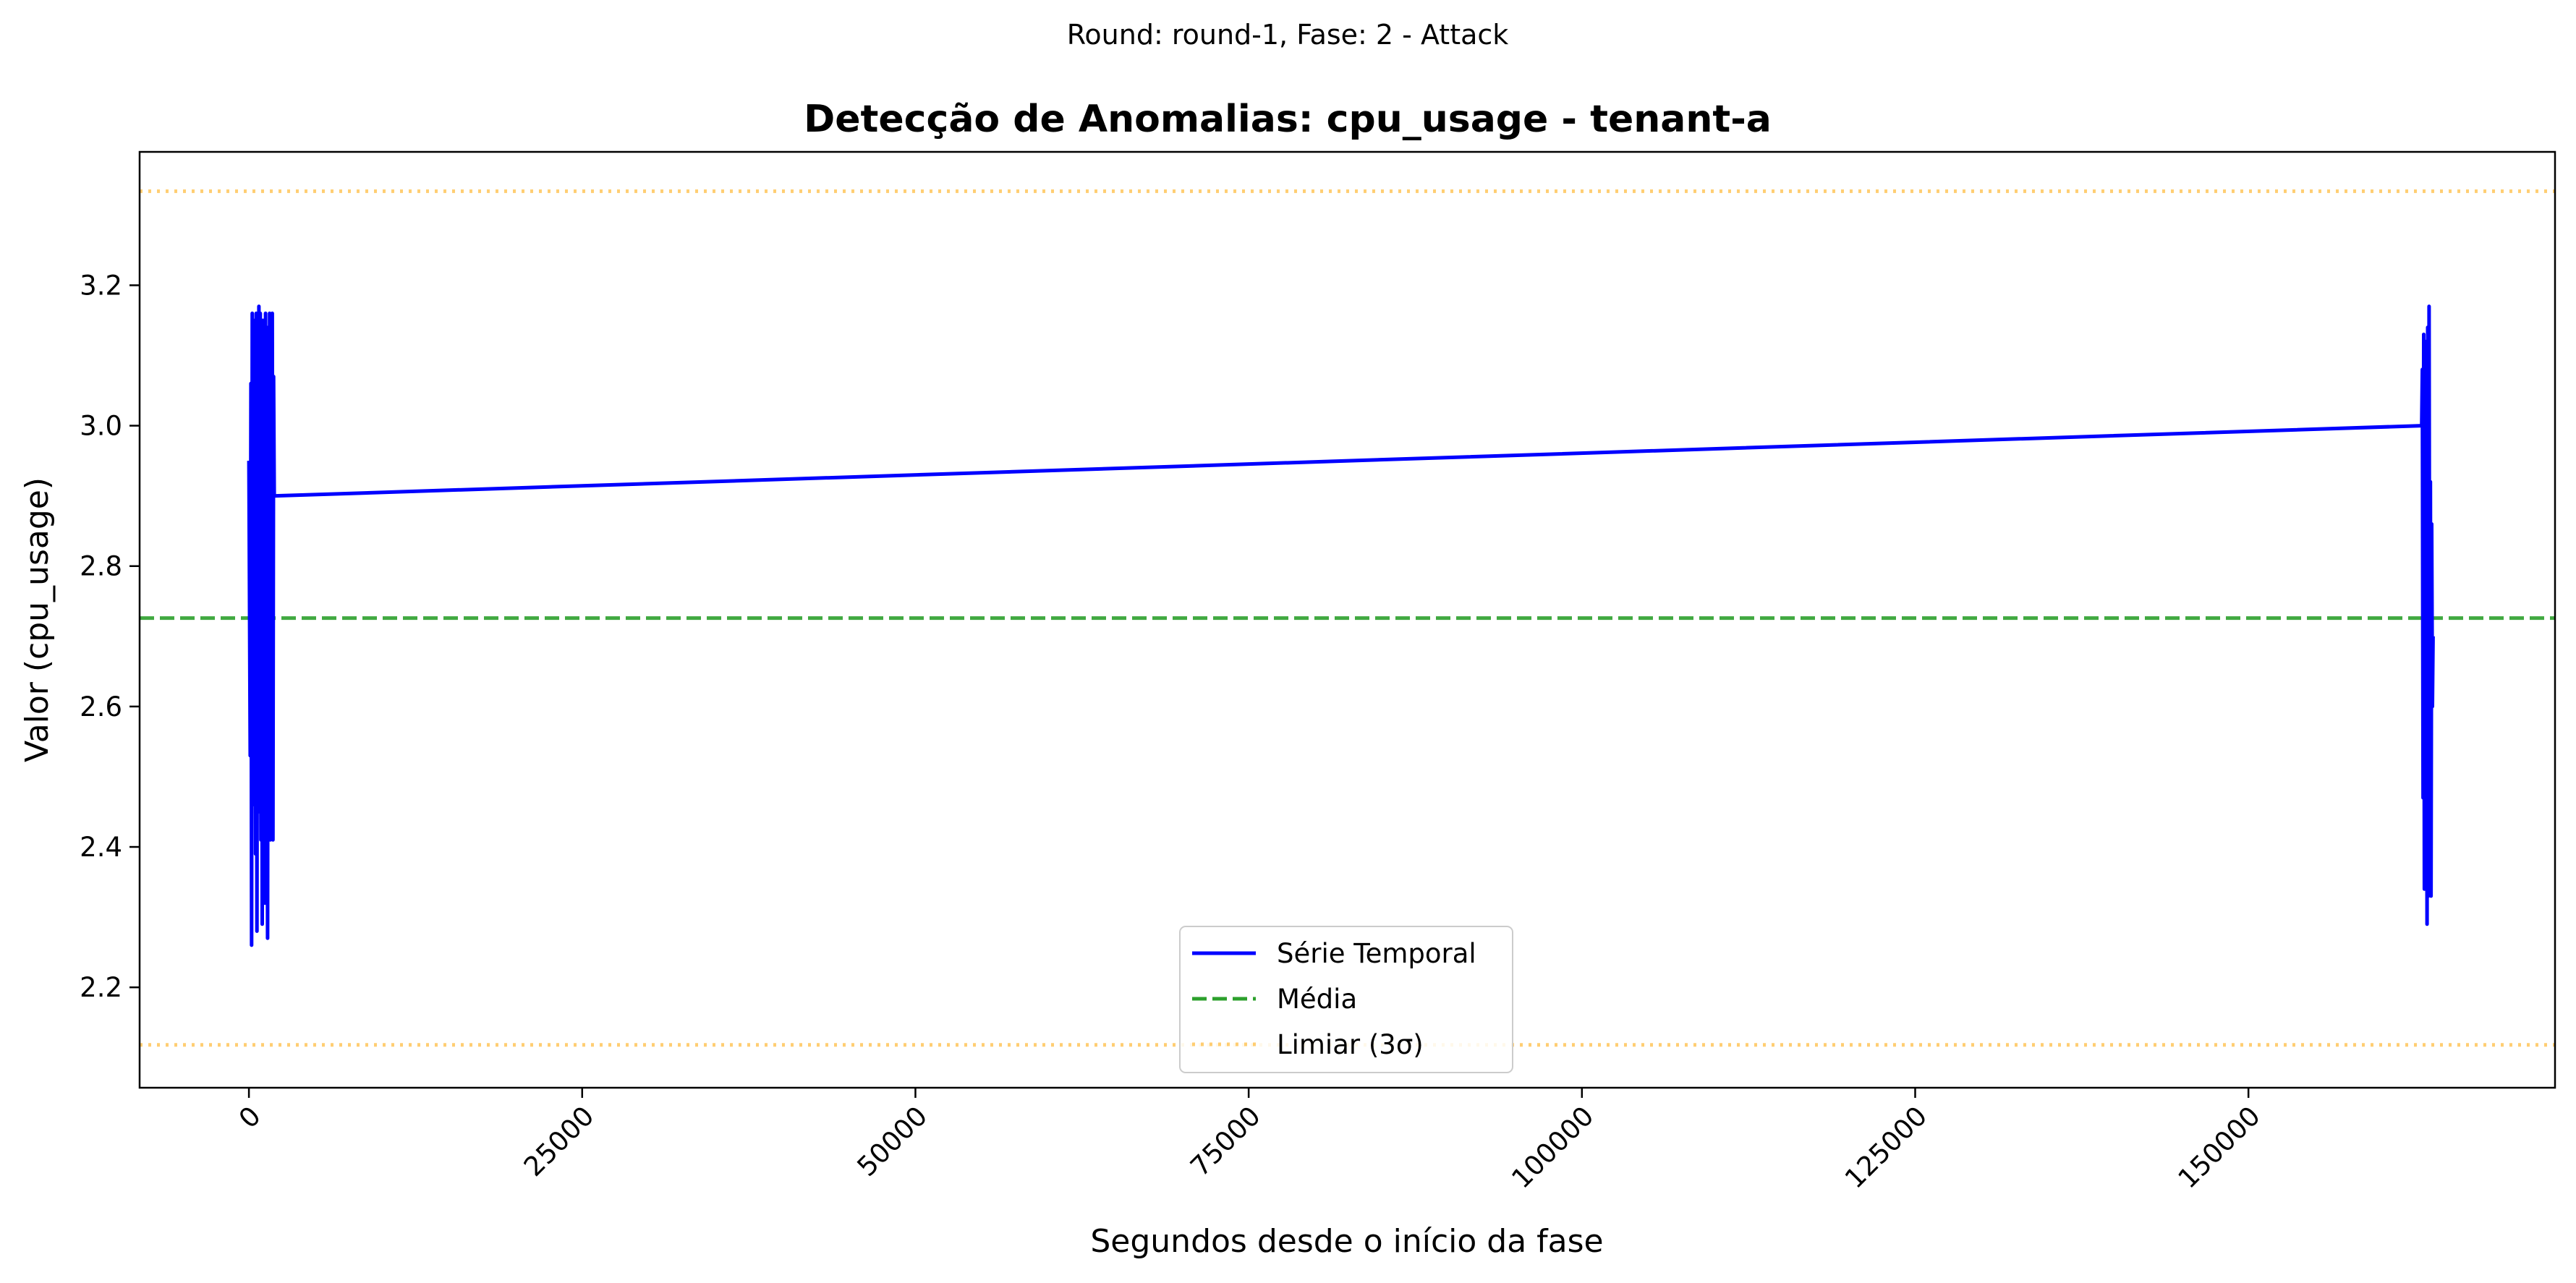 The height and width of the screenshot is (1283, 2576). I want to click on legend: Série Temporal Média Limiar (3σ), so click(1346, 999).